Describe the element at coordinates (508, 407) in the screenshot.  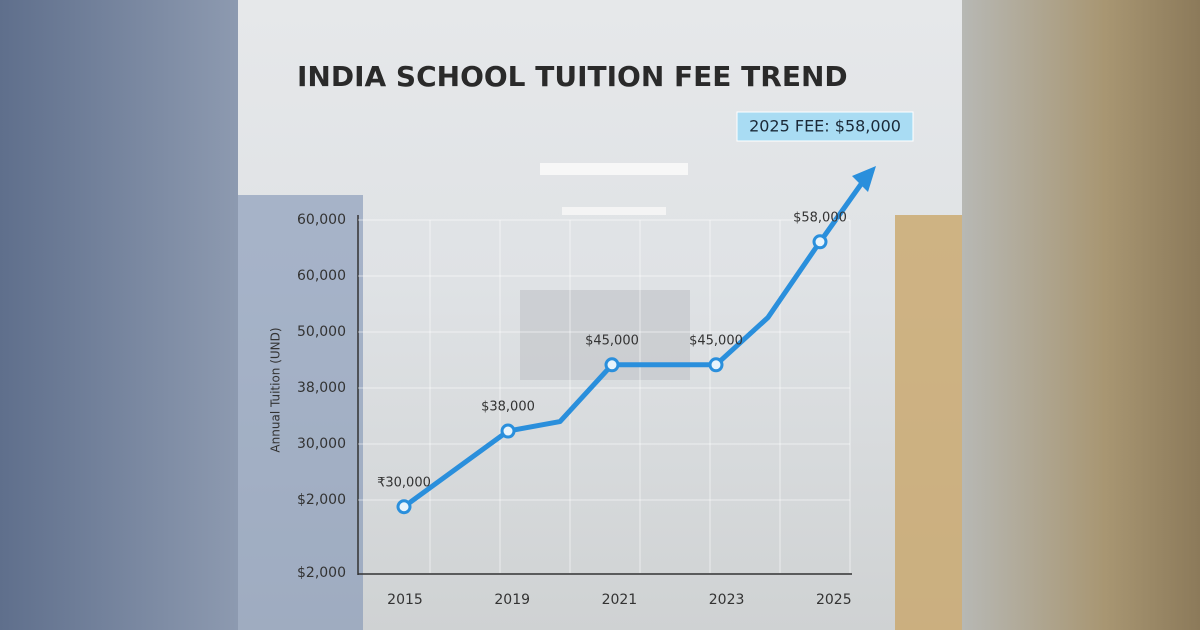
I see `data-label: $38,000` at that location.